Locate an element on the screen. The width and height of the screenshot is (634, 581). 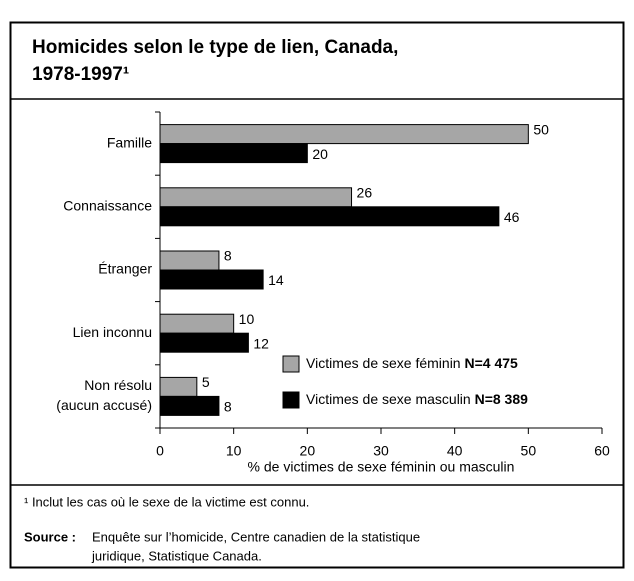
value-label: 46 is located at coordinates (512, 217).